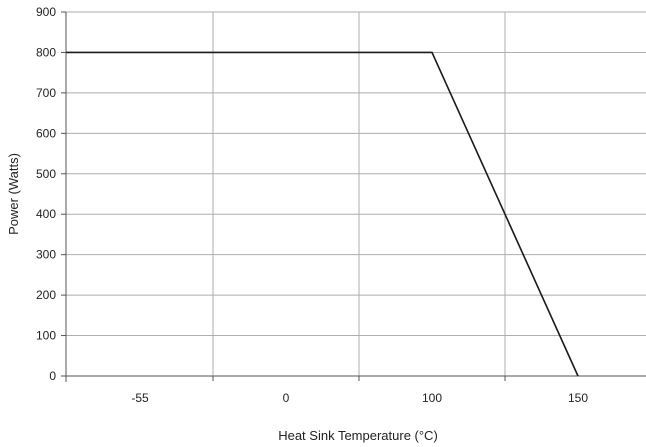 The height and width of the screenshot is (447, 646). I want to click on y-tick-label-800: 800, so click(46, 52).